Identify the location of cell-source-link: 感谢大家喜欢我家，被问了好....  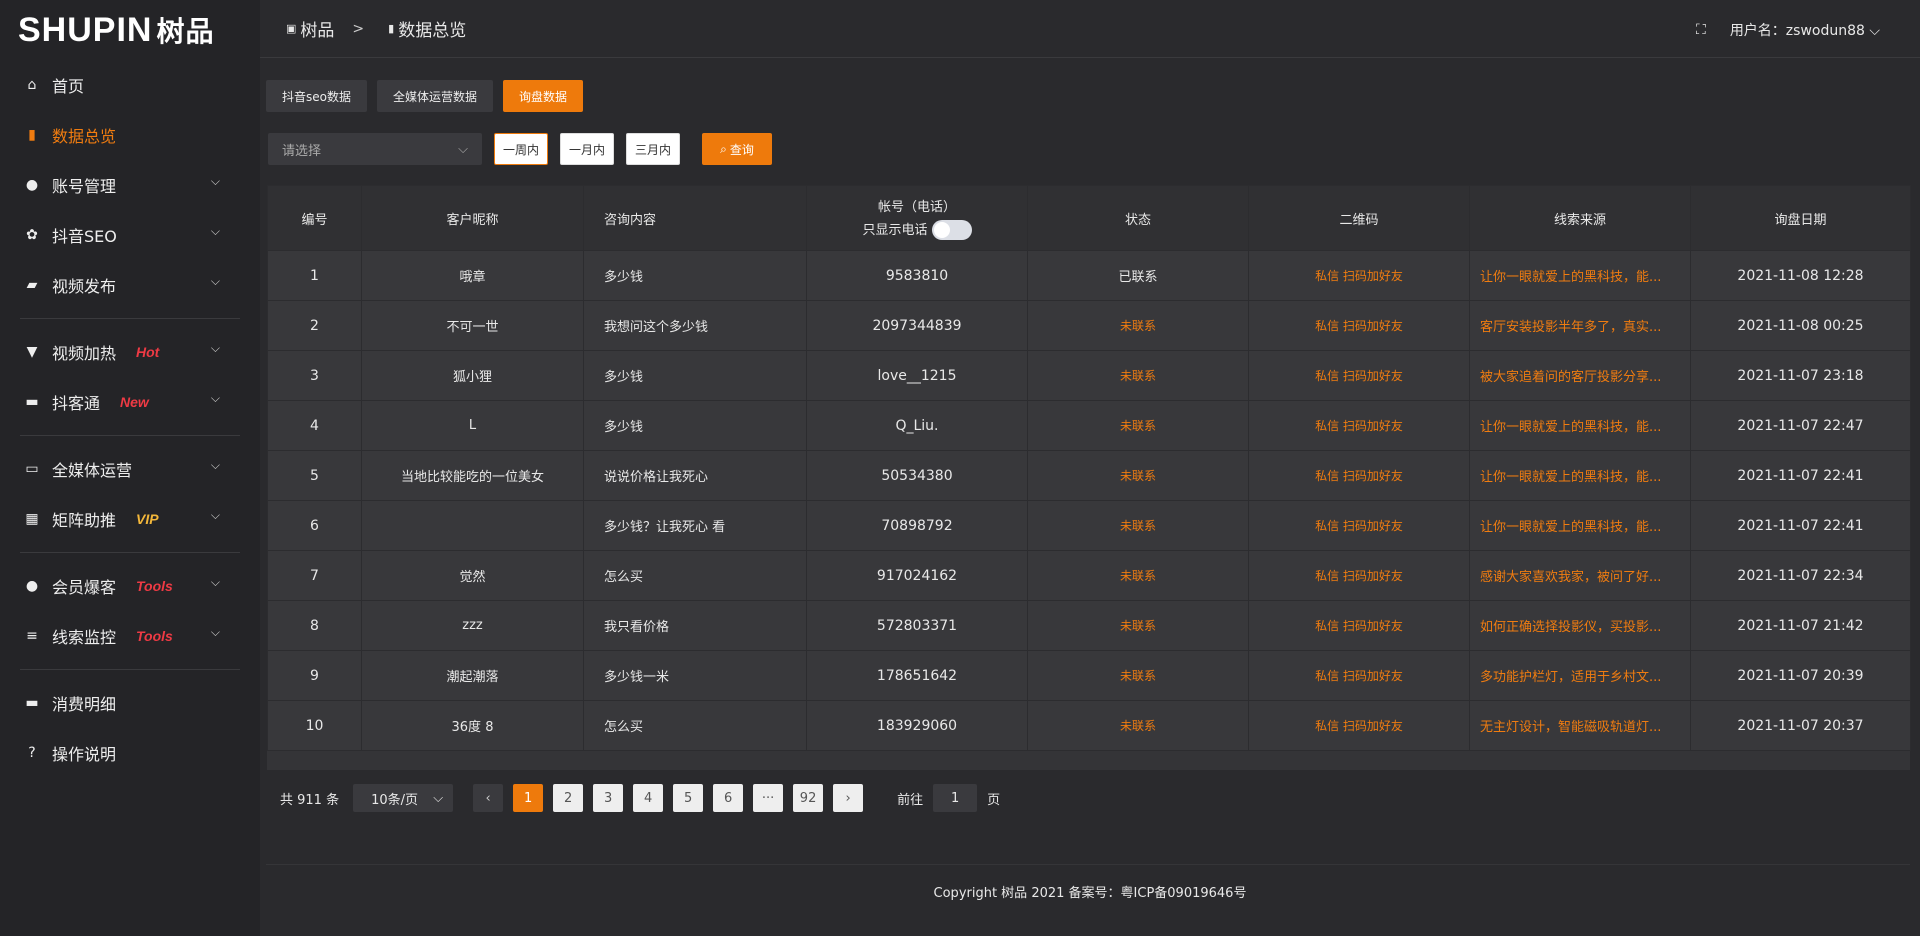
(1580, 575).